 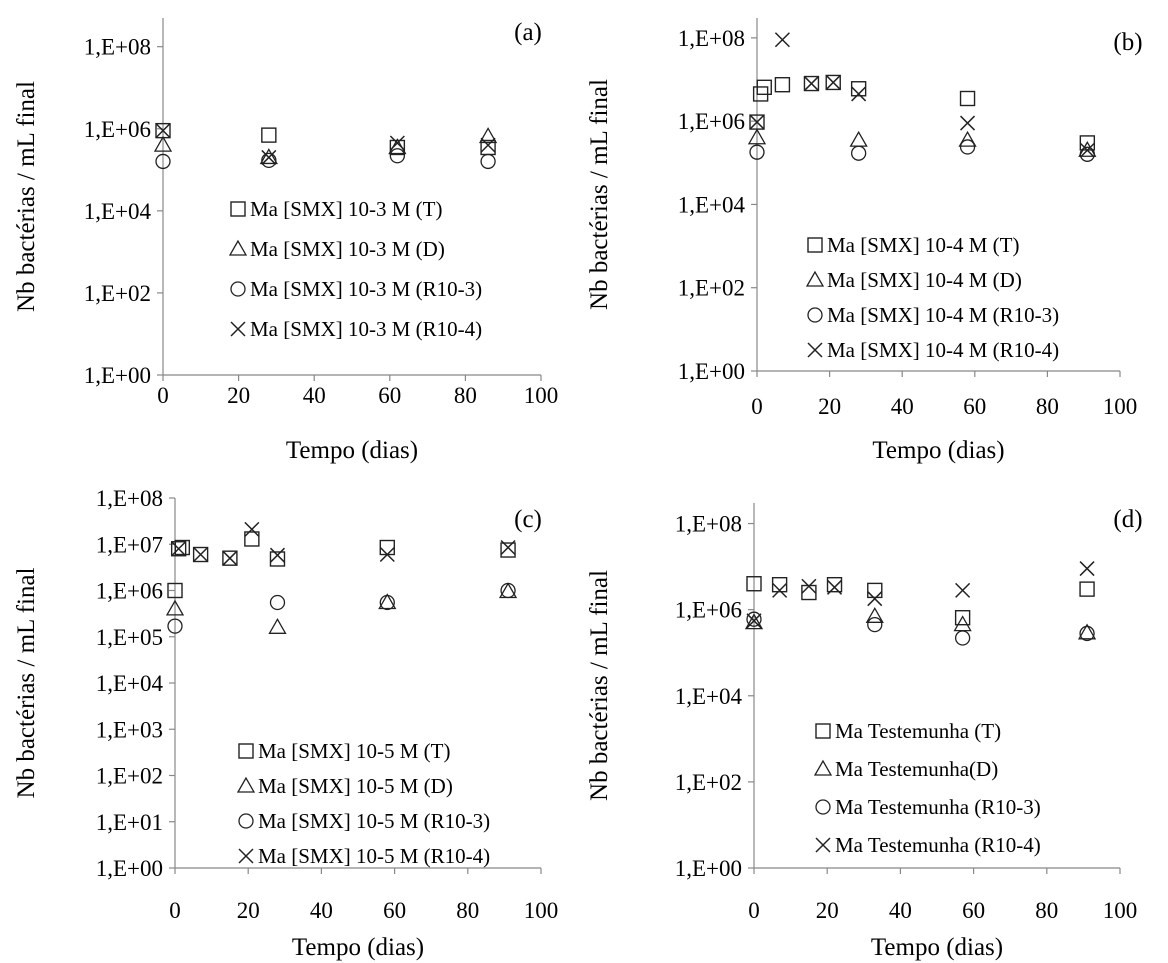 I want to click on legend-label: Ma Testemunha(D), so click(x=916, y=769).